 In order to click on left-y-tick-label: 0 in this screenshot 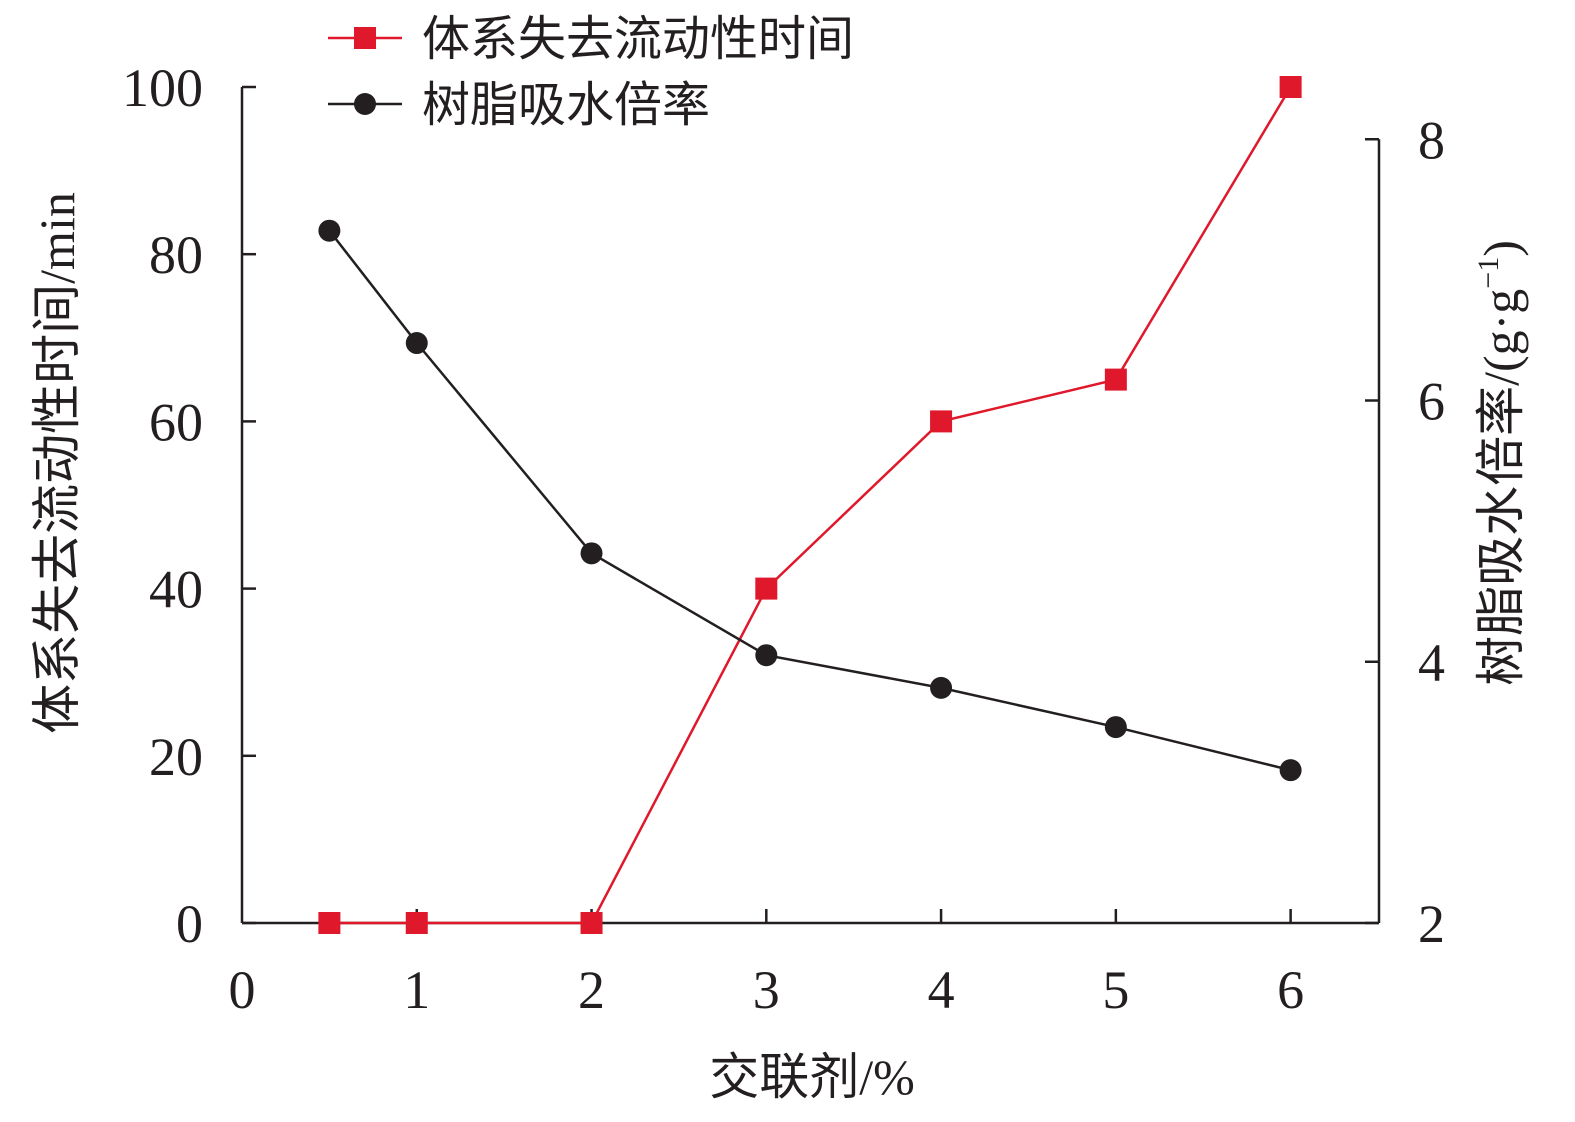, I will do `click(189, 924)`.